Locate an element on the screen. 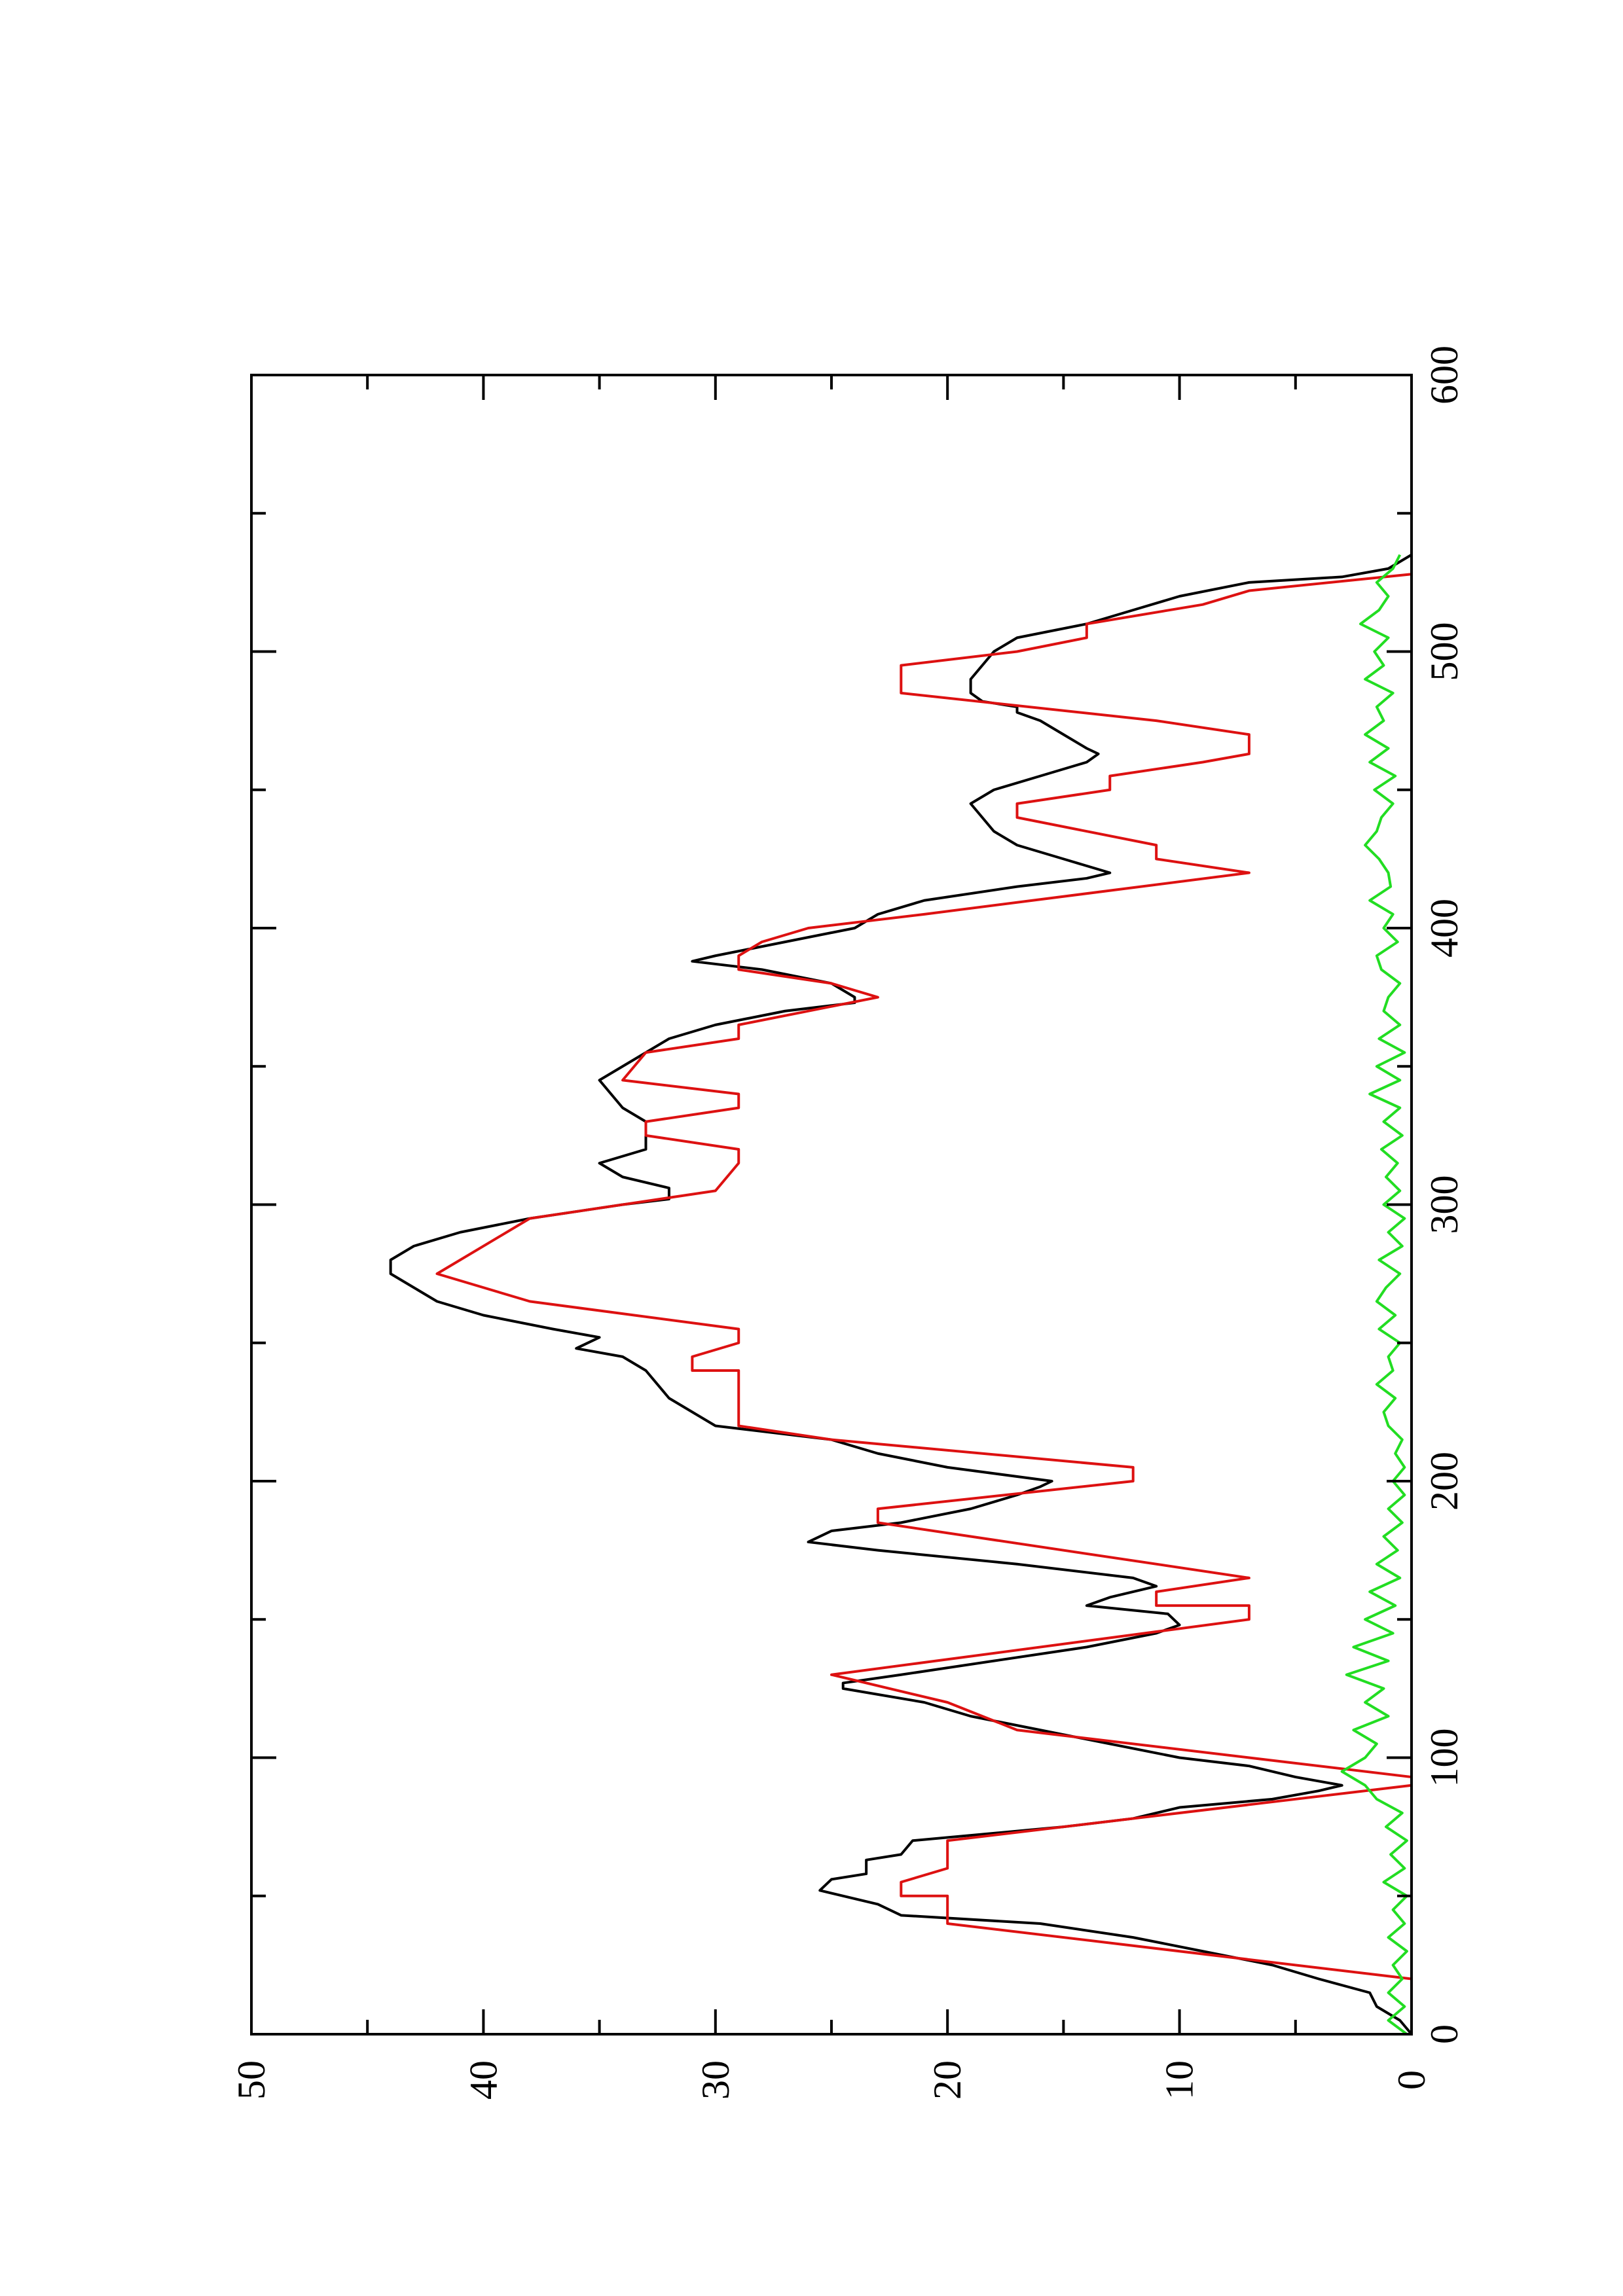 The height and width of the screenshot is (2296, 1623). y-tick-label: 10 is located at coordinates (1179, 2080).